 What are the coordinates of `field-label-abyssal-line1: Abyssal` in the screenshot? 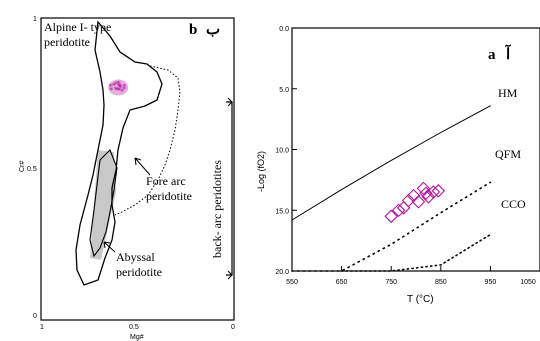 It's located at (135, 257).